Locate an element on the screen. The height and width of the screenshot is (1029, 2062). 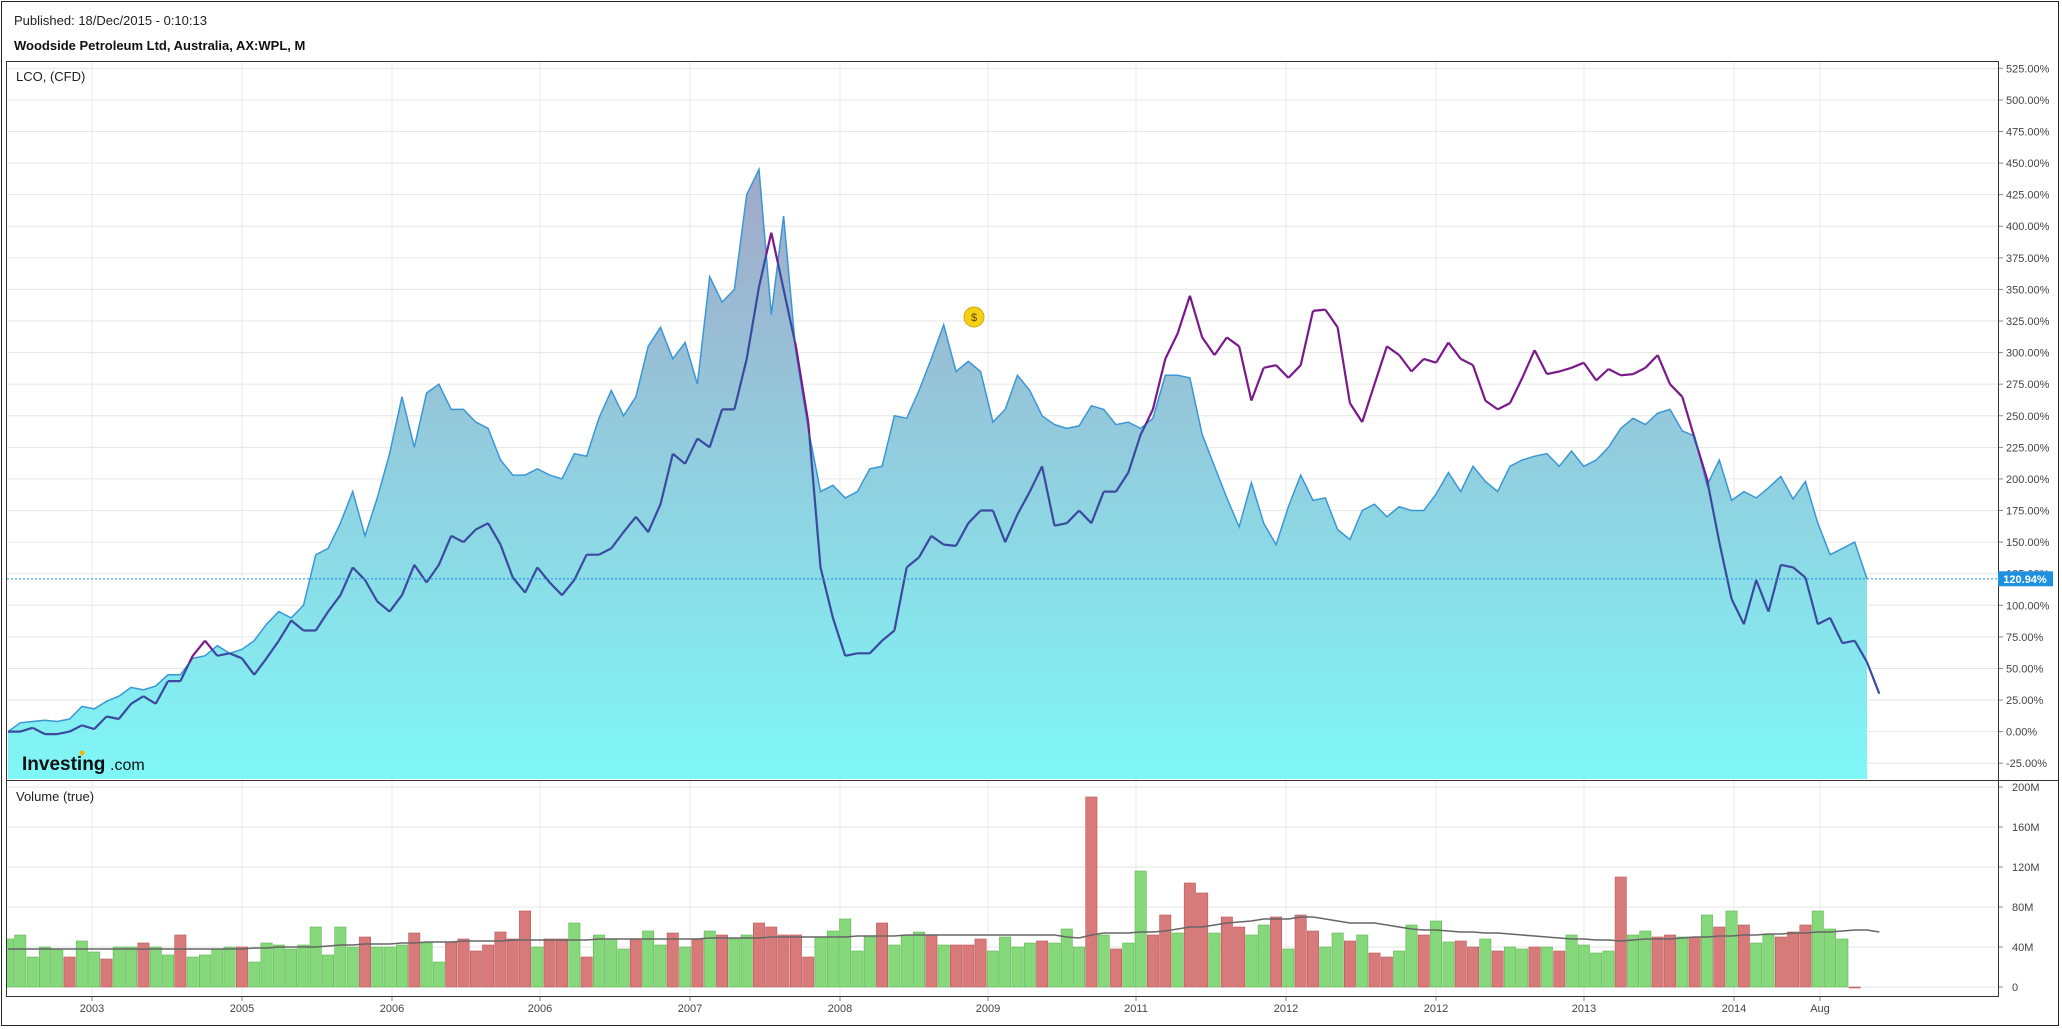
price-tick-label: 175.00% is located at coordinates (2028, 512).